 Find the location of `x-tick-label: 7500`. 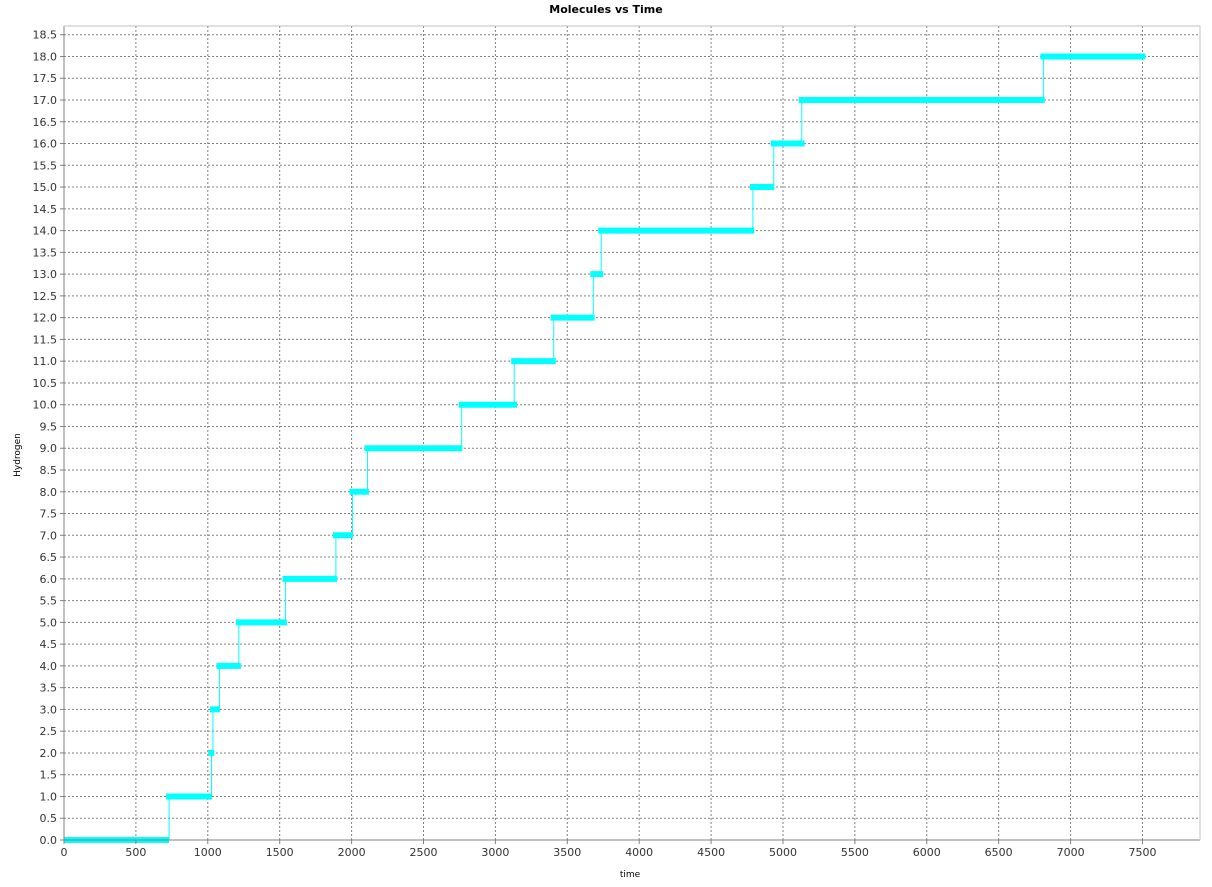

x-tick-label: 7500 is located at coordinates (1142, 852).